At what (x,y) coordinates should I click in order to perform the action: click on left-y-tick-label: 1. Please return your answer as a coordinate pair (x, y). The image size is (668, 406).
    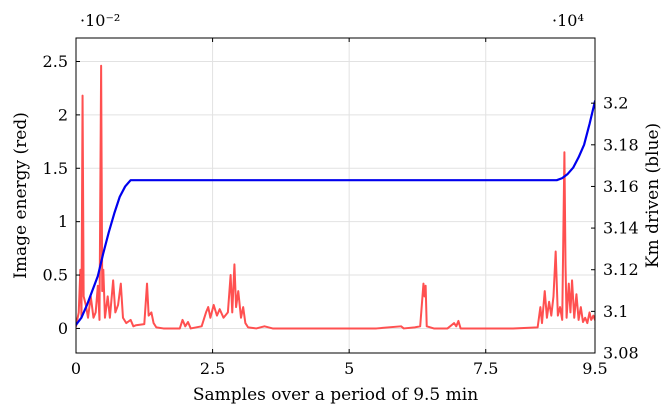
    Looking at the image, I should click on (63, 221).